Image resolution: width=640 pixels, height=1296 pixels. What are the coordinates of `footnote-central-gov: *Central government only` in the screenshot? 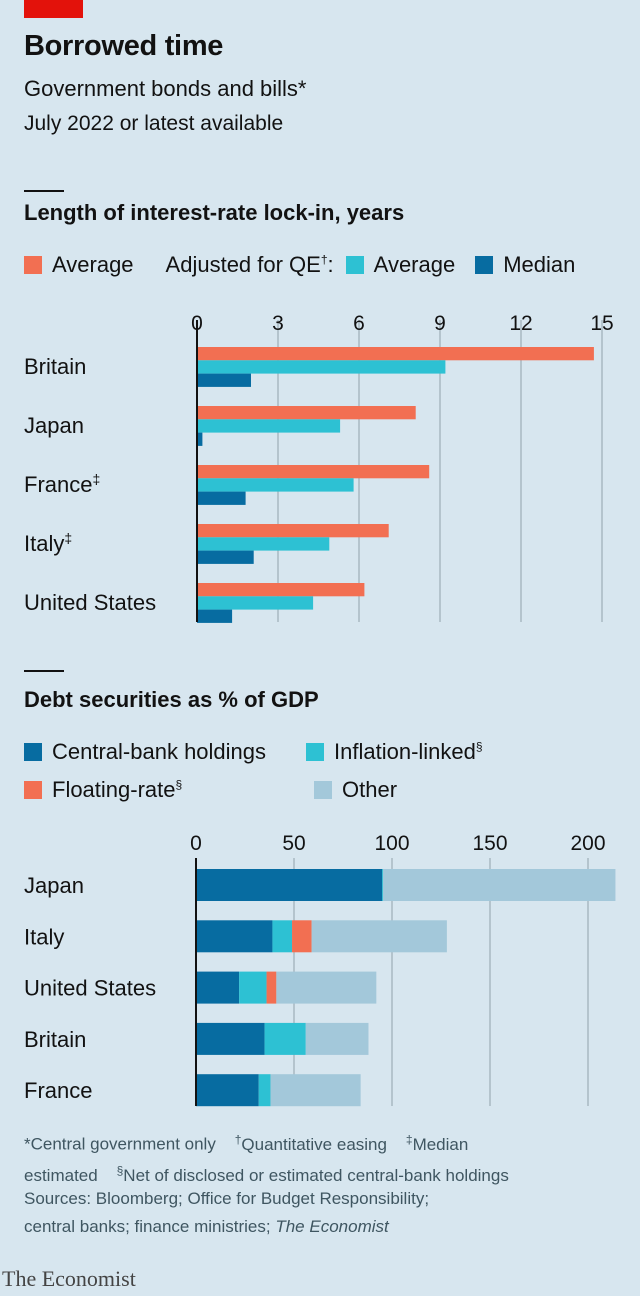 It's located at (120, 1144).